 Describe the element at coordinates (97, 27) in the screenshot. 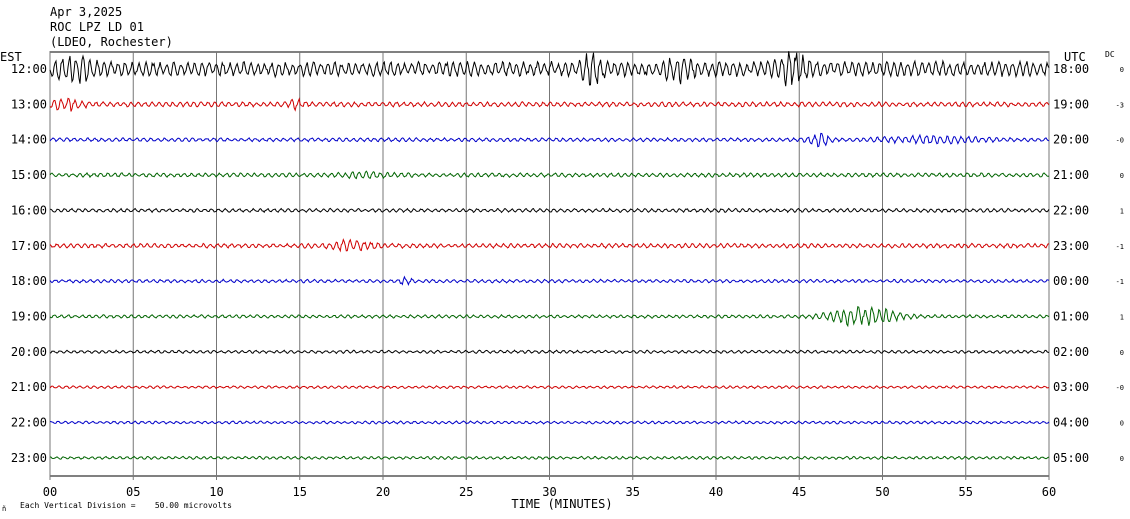

I see `station-label: ROC LPZ LD 01` at that location.